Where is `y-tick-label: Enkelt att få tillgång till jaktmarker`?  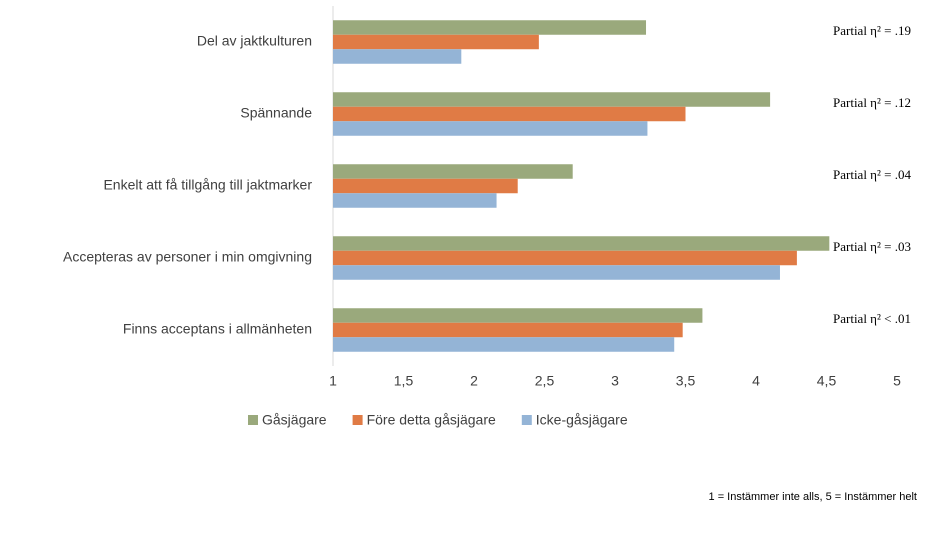
y-tick-label: Enkelt att få tillgång till jaktmarker is located at coordinates (207, 185).